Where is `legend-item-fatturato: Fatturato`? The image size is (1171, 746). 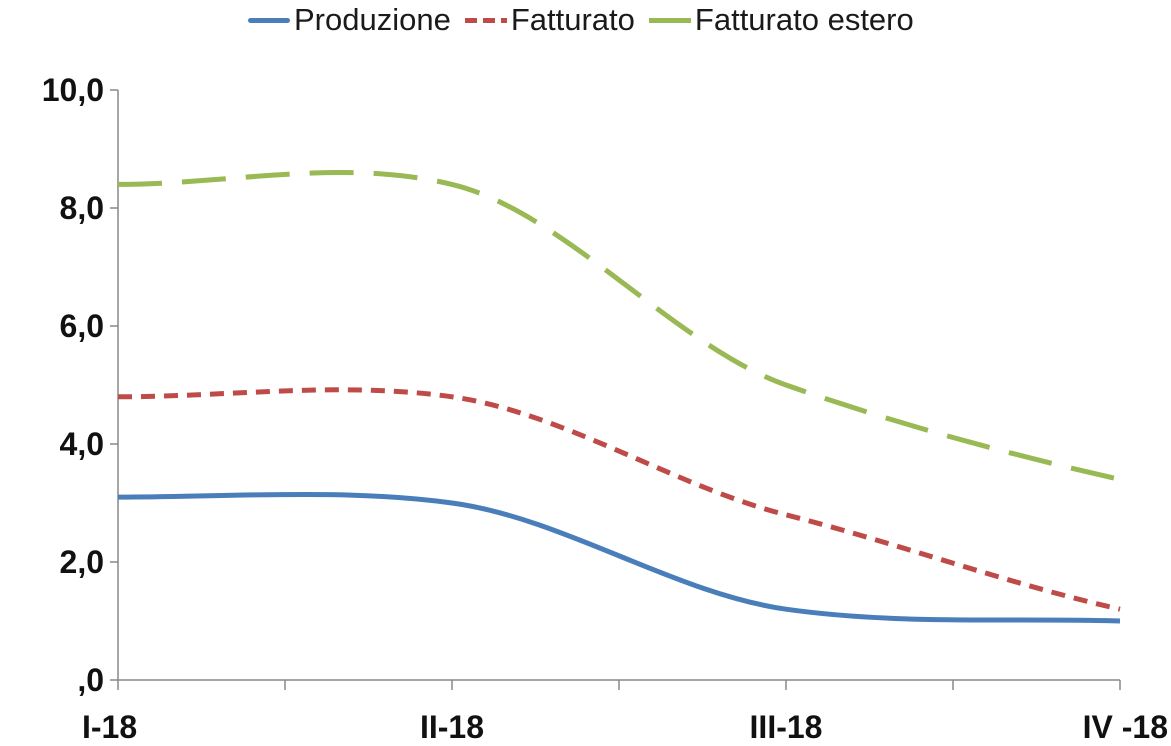 legend-item-fatturato: Fatturato is located at coordinates (549, 20).